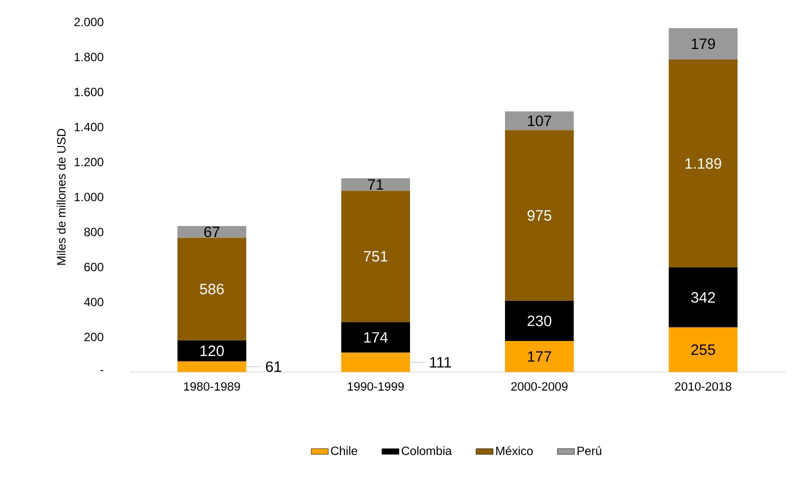 This screenshot has height=482, width=795. I want to click on data-label: 255, so click(703, 349).